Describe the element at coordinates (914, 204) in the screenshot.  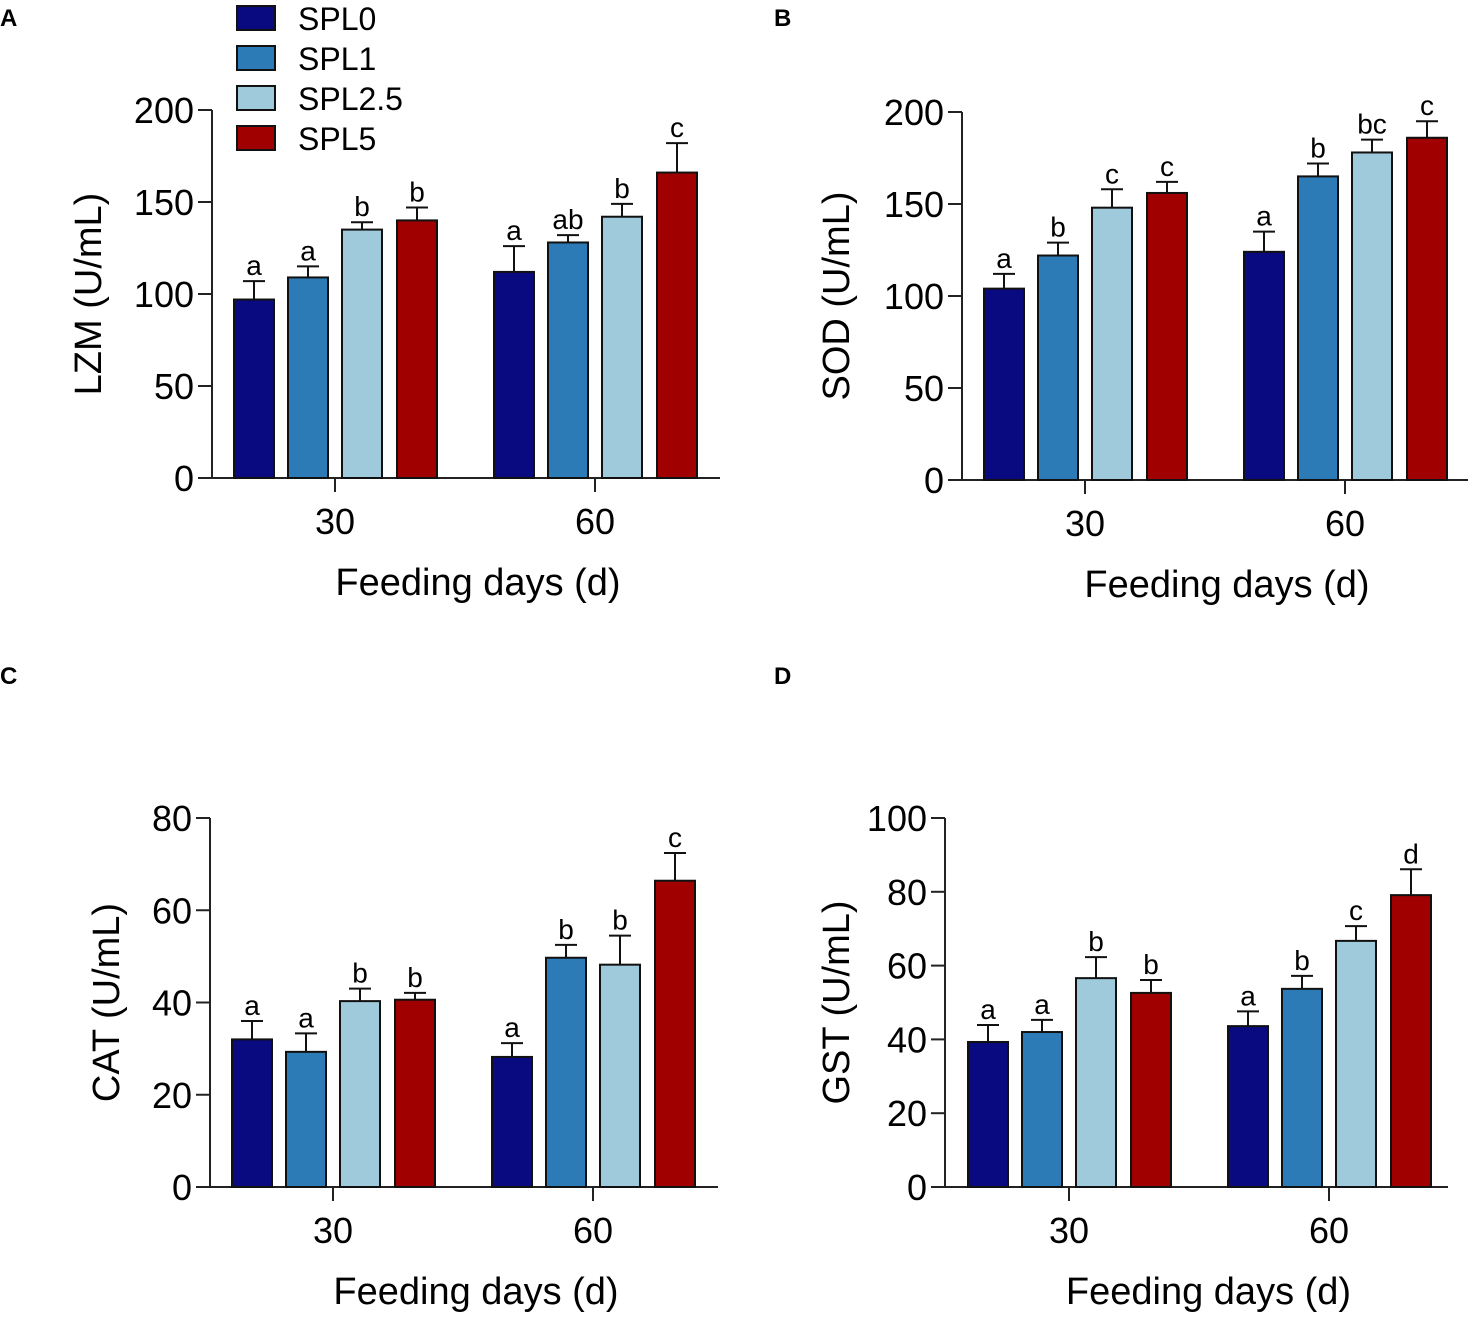
I see `panel-b-y-tick-label: 150` at that location.